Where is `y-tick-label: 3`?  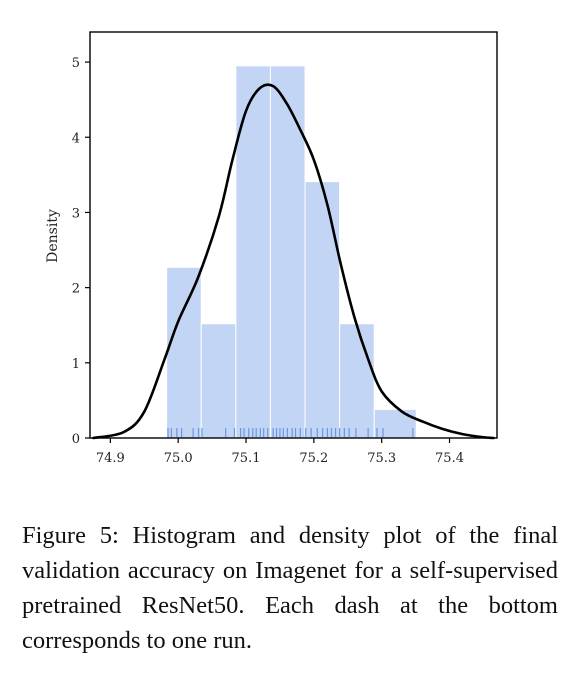
y-tick-label: 3 is located at coordinates (76, 213).